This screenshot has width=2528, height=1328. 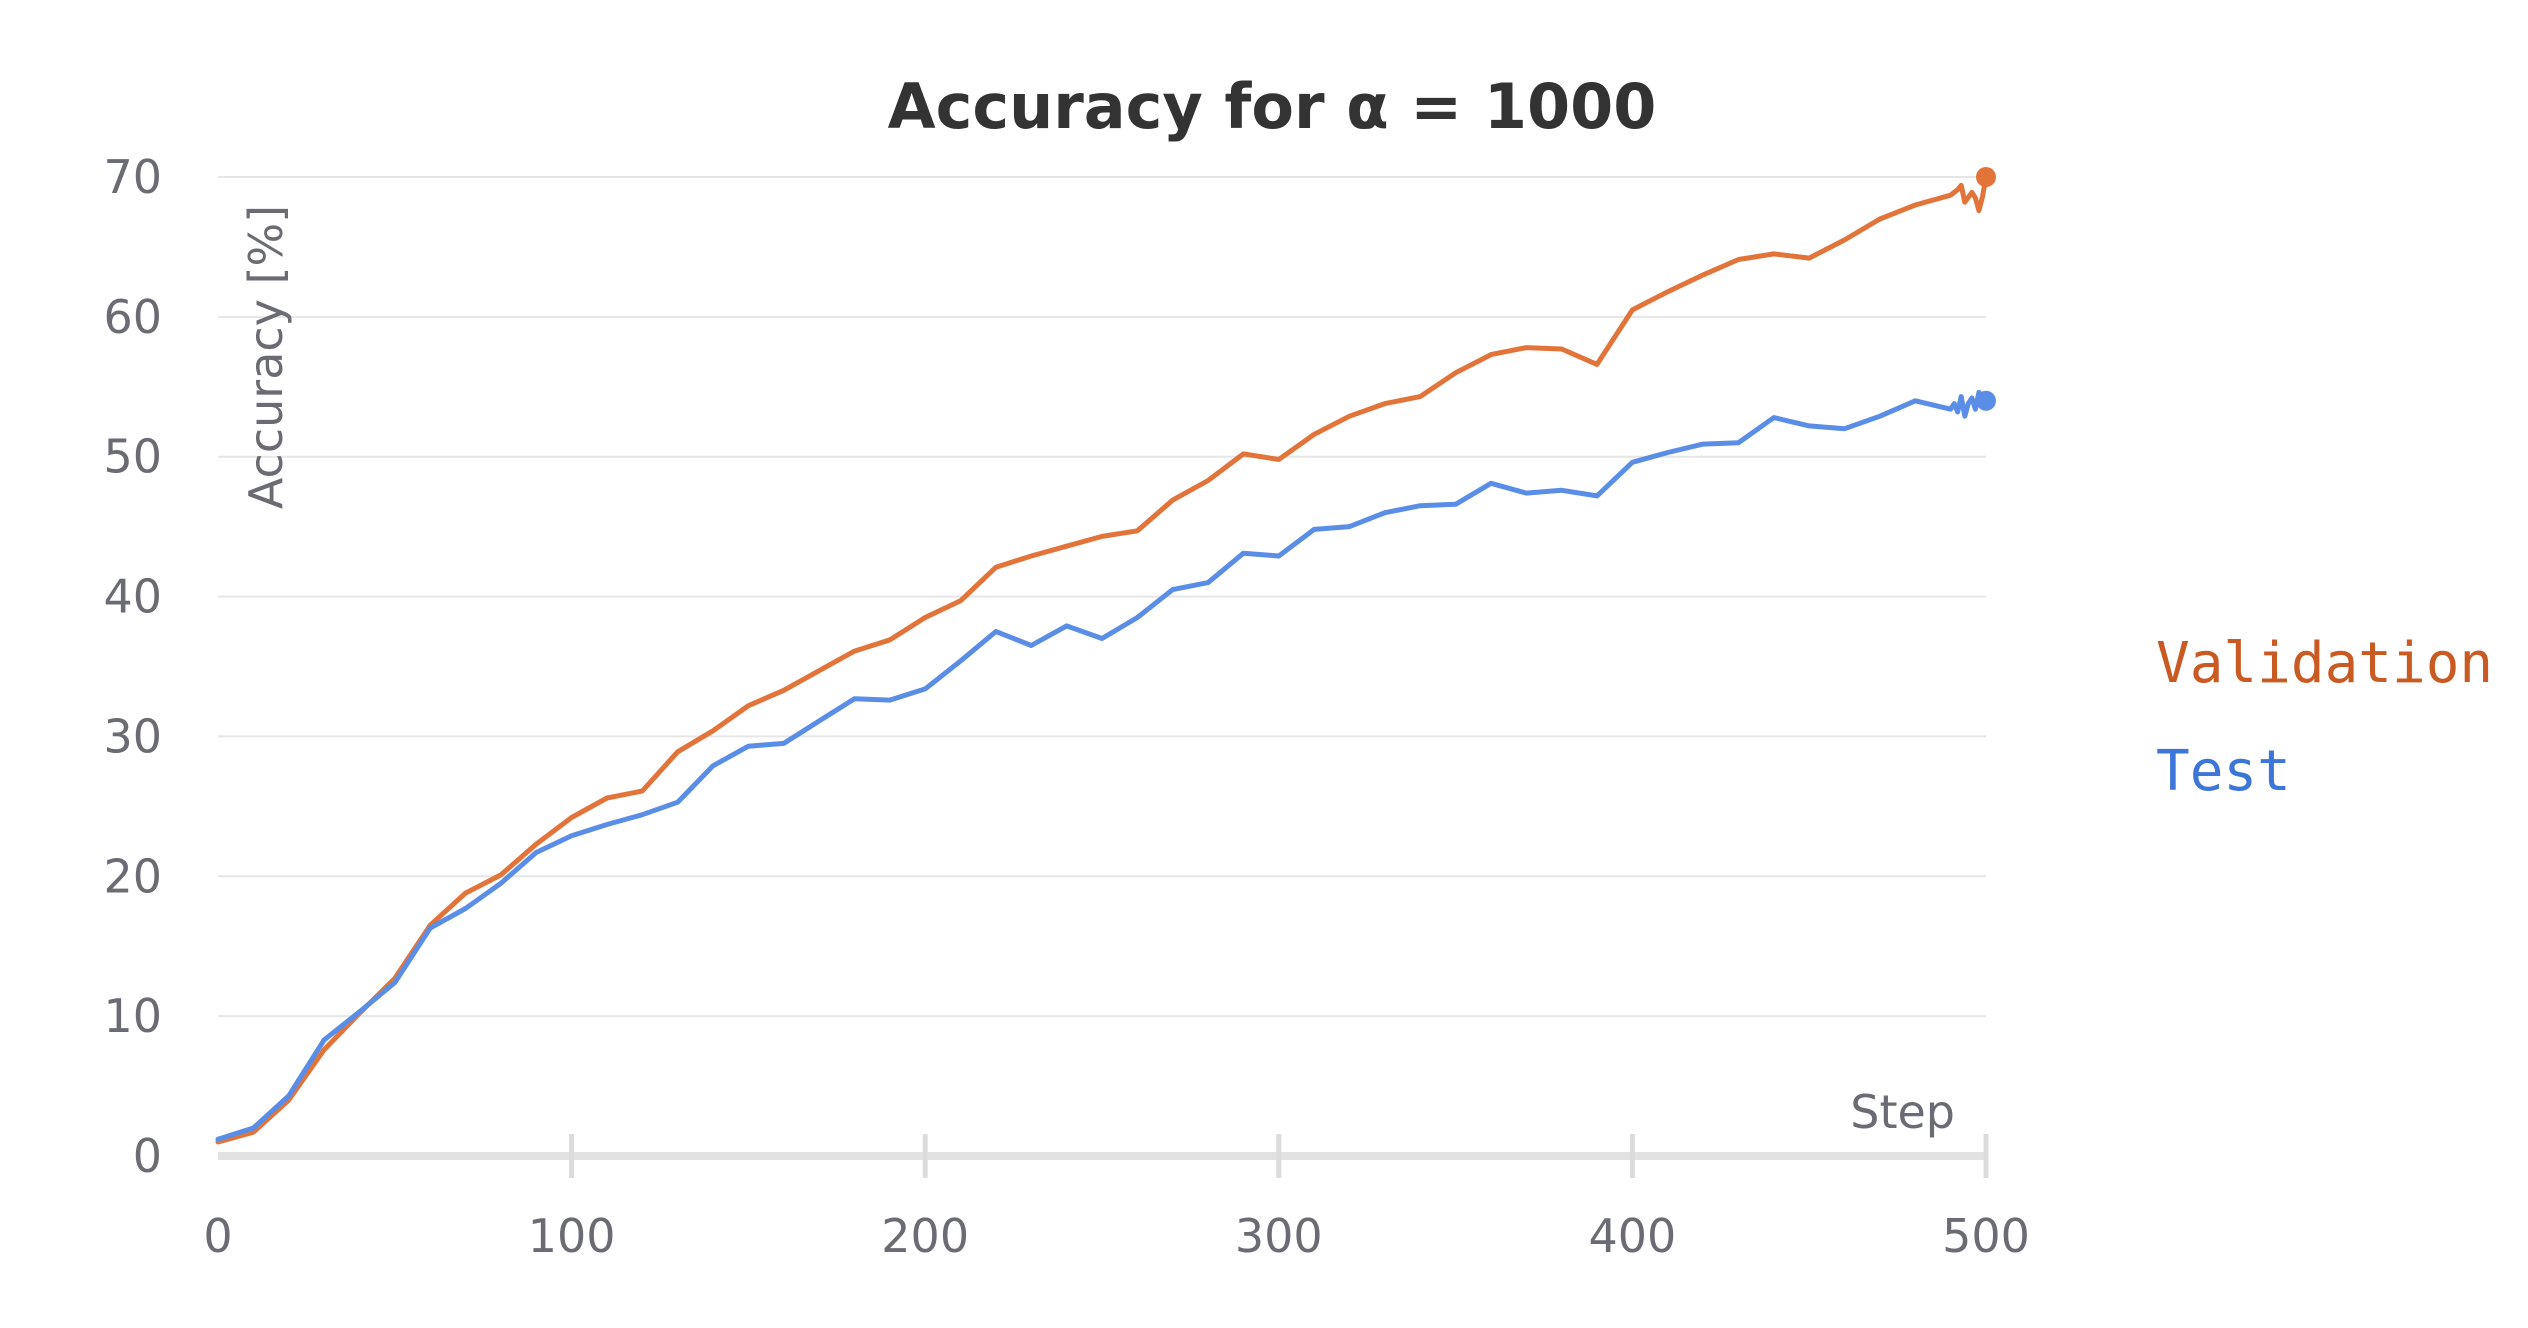 What do you see at coordinates (132, 1016) in the screenshot?
I see `y-tick-label-10: 10` at bounding box center [132, 1016].